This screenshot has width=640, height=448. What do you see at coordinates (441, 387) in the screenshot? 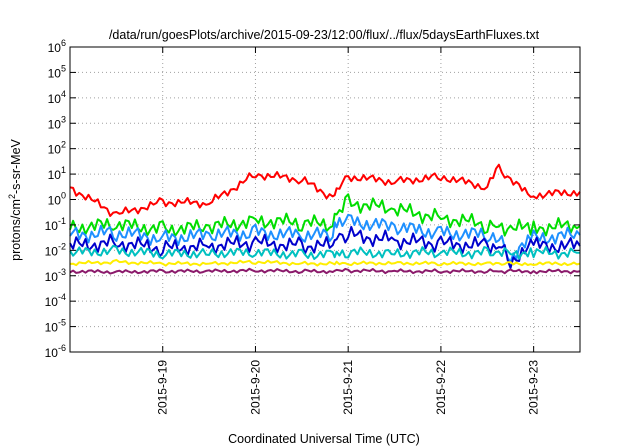
I see `x-tick-label: 2015-9-22` at bounding box center [441, 387].